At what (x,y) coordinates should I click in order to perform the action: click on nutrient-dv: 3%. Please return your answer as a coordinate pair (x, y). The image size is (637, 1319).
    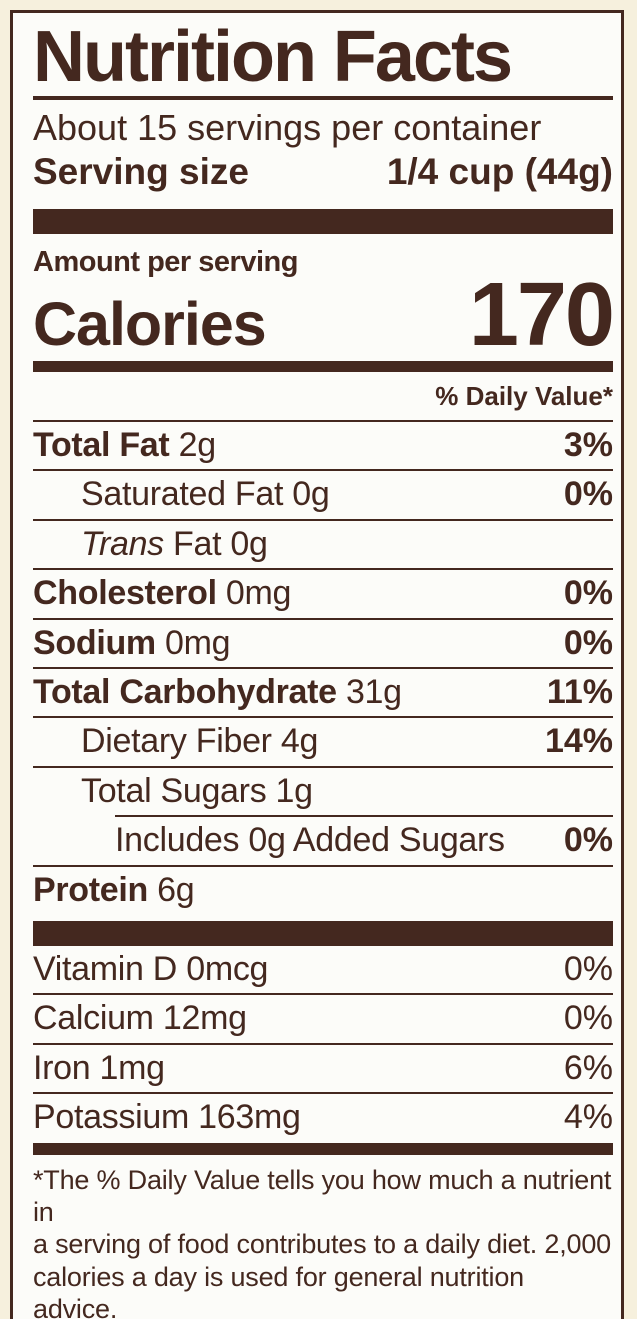
    Looking at the image, I should click on (588, 445).